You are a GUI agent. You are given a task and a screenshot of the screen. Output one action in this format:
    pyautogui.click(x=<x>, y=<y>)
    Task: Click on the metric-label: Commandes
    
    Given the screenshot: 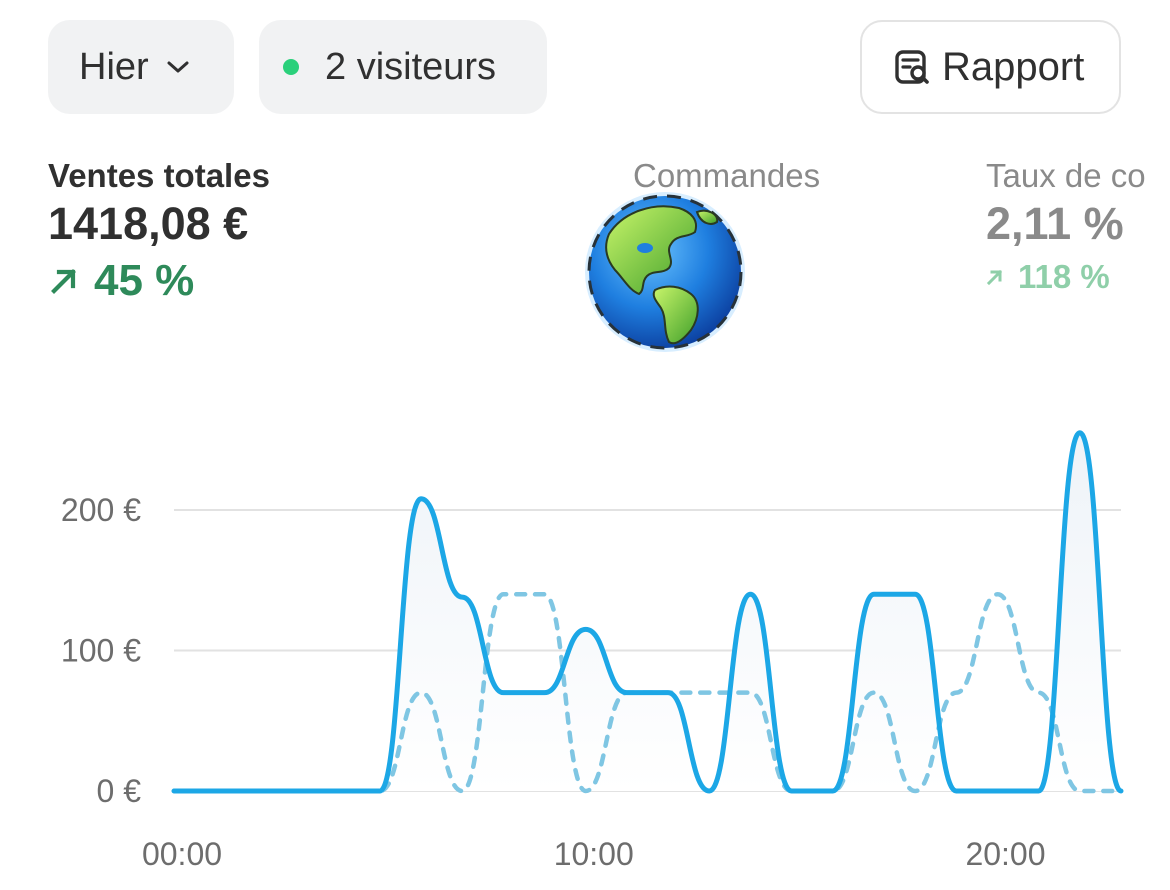 What is the action you would take?
    pyautogui.click(x=727, y=175)
    